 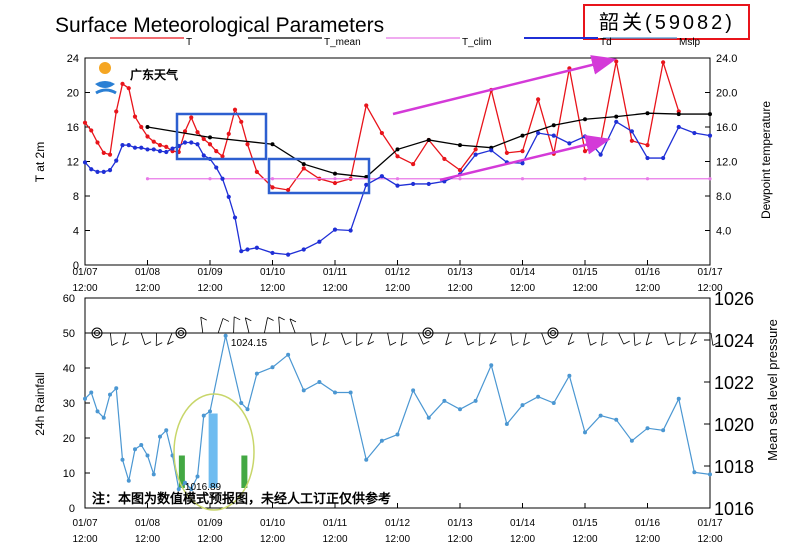 I want to click on x-tick-label: 01/10, so click(x=272, y=272).